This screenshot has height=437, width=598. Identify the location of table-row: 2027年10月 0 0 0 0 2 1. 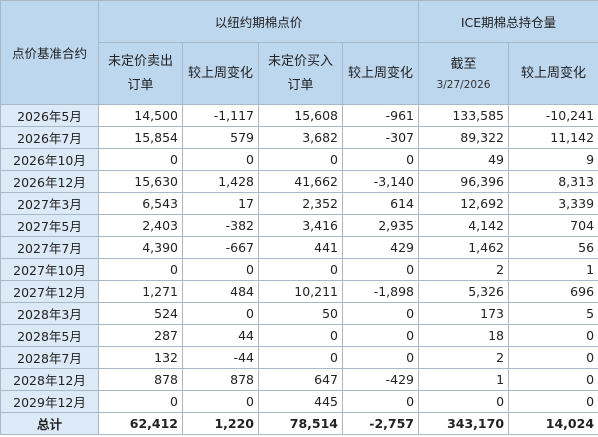
(299, 269).